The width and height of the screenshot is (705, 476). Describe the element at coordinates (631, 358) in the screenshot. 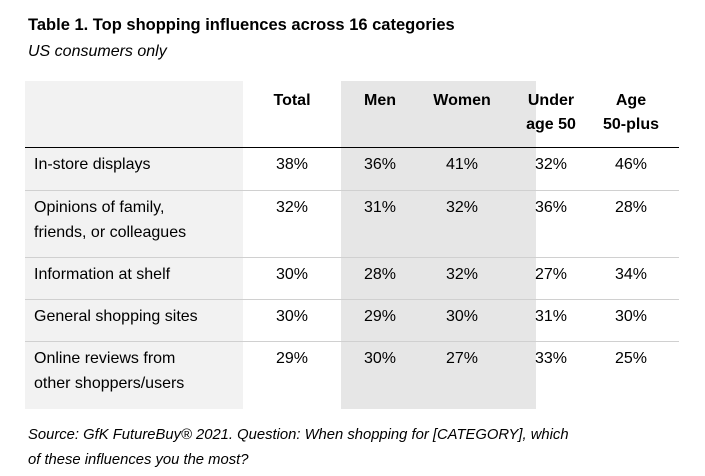

I see `cell-50-plus: 25%` at that location.